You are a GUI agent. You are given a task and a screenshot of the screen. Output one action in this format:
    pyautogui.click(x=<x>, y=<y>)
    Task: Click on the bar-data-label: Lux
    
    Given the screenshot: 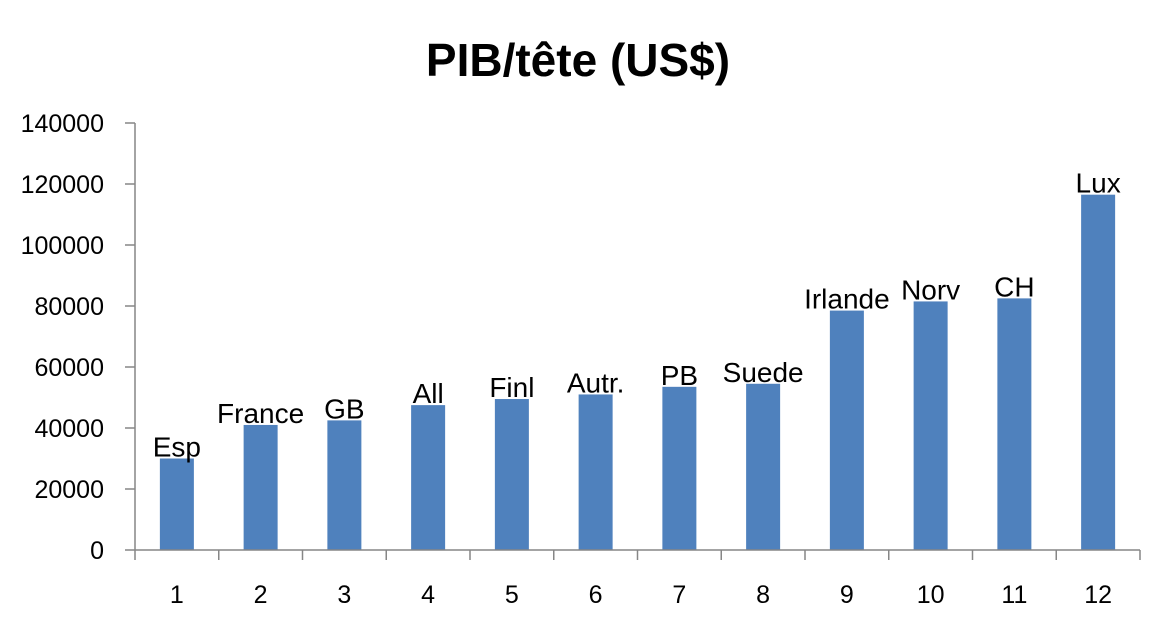 What is the action you would take?
    pyautogui.click(x=1098, y=183)
    